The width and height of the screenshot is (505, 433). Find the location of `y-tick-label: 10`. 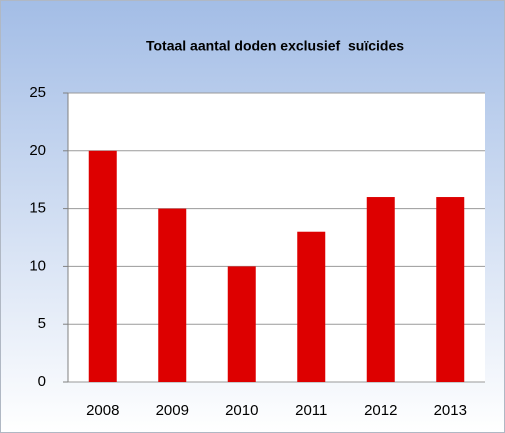

y-tick-label: 10 is located at coordinates (37, 265).